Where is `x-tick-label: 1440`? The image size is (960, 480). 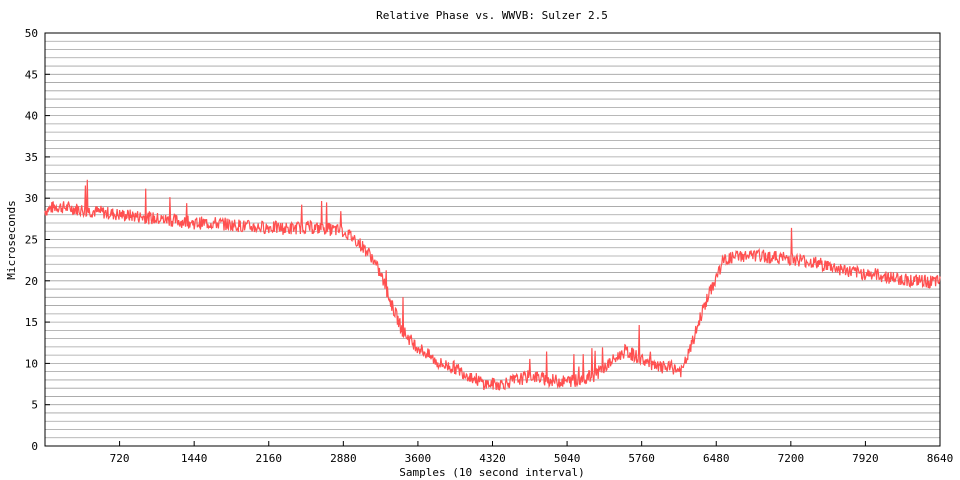
x-tick-label: 1440 is located at coordinates (194, 458).